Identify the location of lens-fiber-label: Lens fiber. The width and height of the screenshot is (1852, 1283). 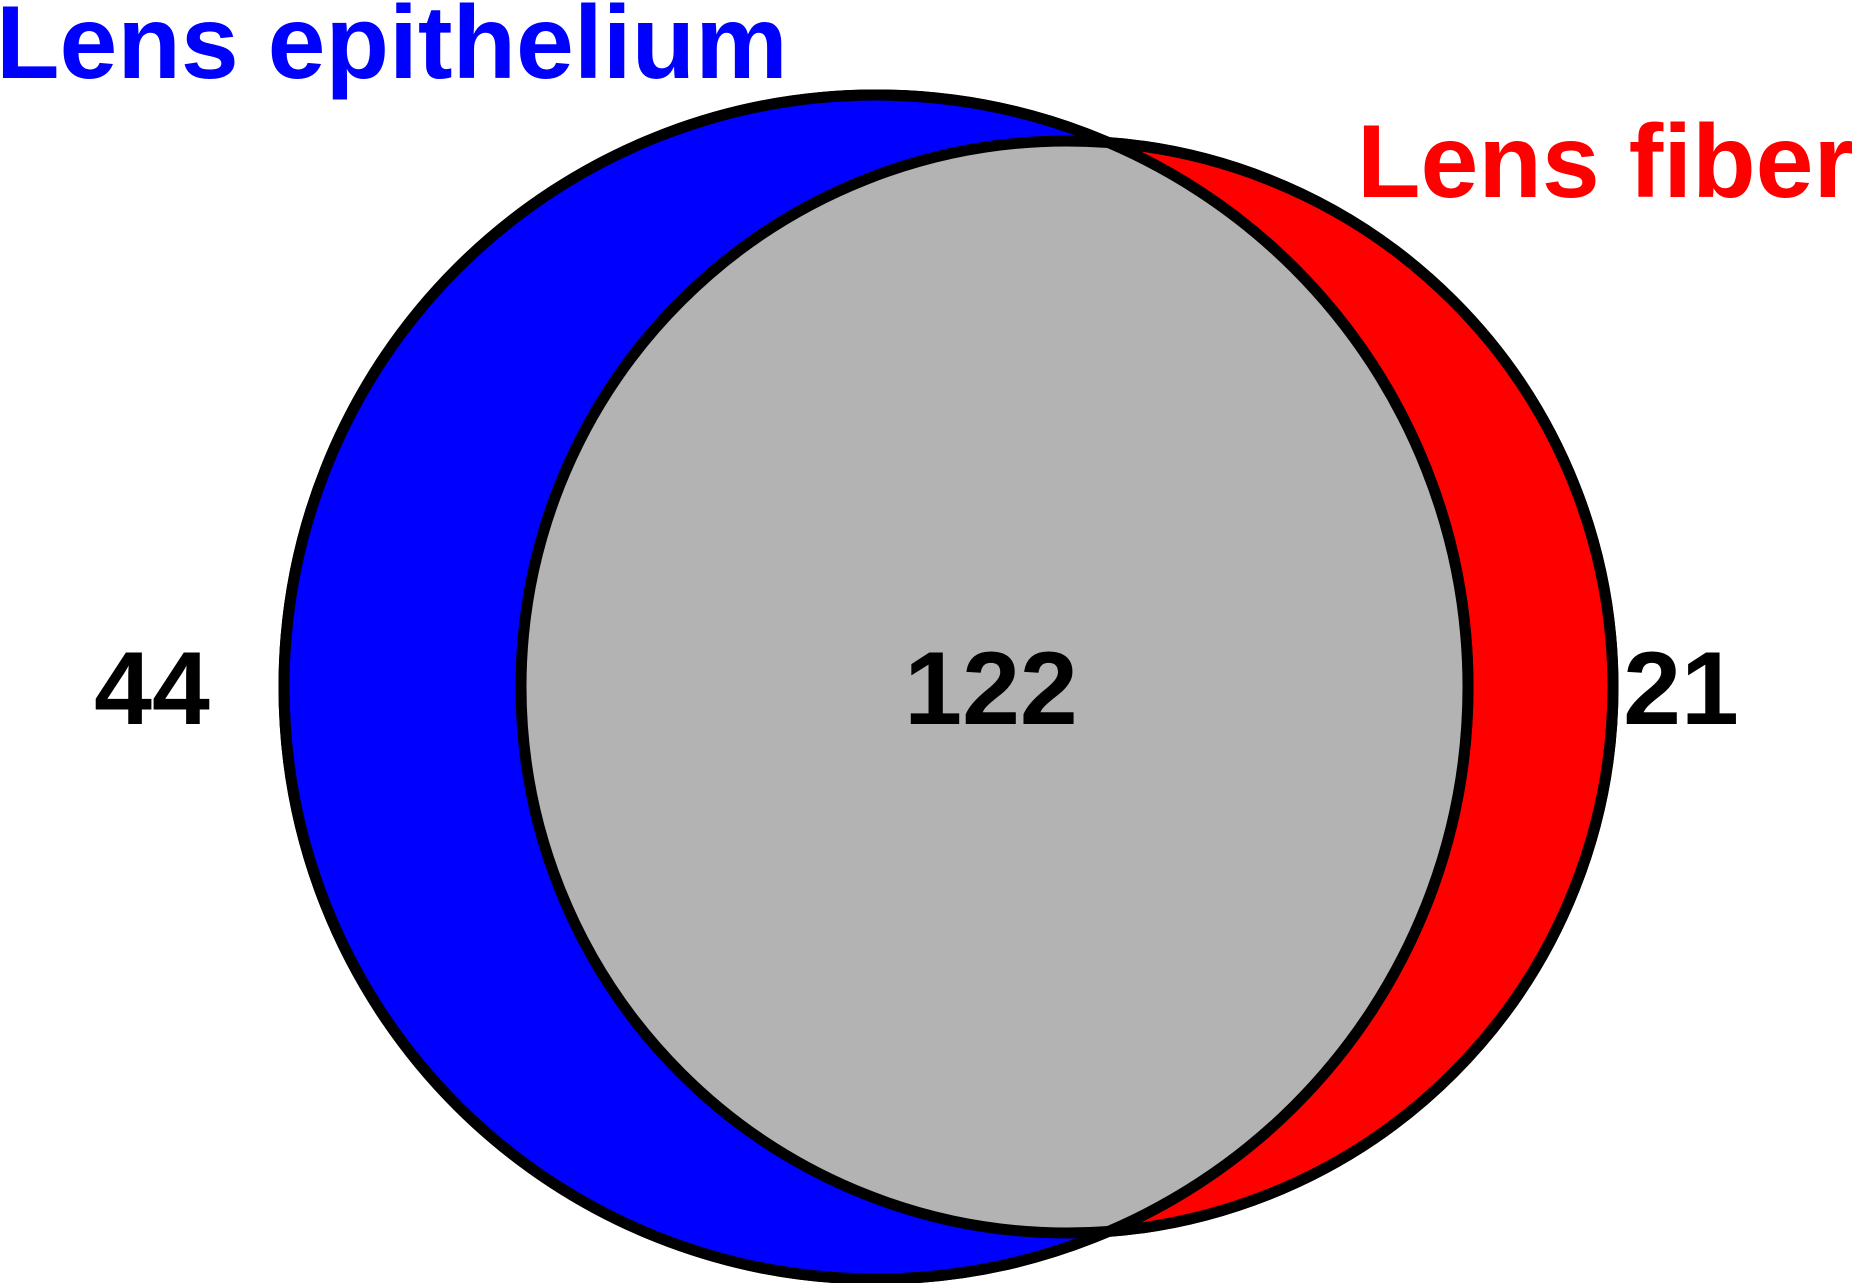
(1604, 162).